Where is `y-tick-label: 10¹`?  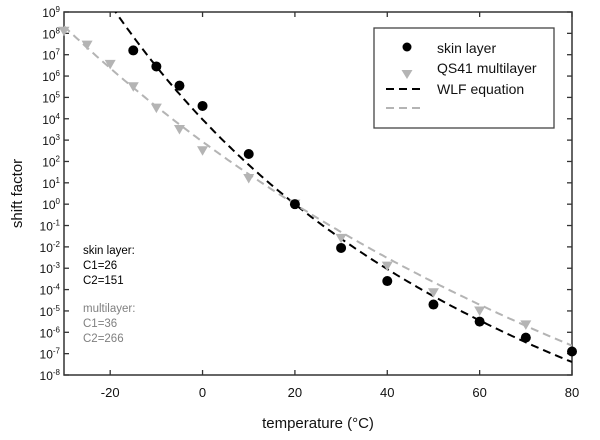
y-tick-label: 10¹ is located at coordinates (51, 183).